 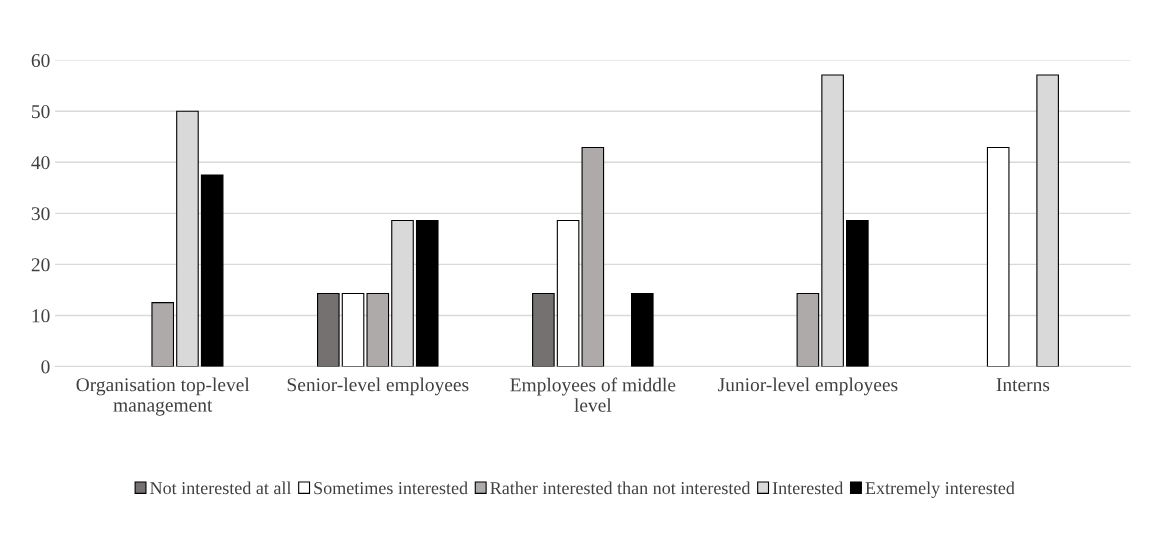 I want to click on y-tick-label: 60, so click(x=40, y=60).